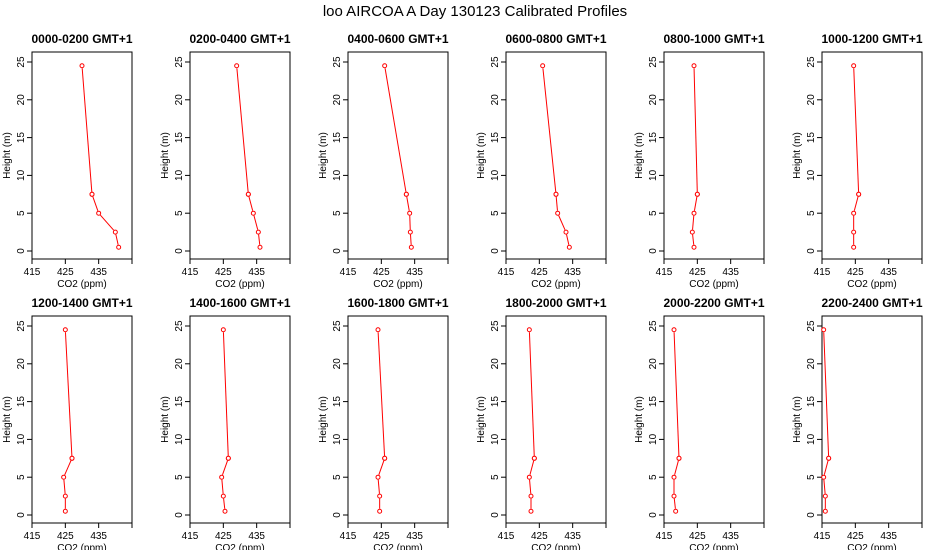 The width and height of the screenshot is (950, 550). What do you see at coordinates (713, 39) in the screenshot?
I see `panel-title: 0800-1000 GMT+1` at bounding box center [713, 39].